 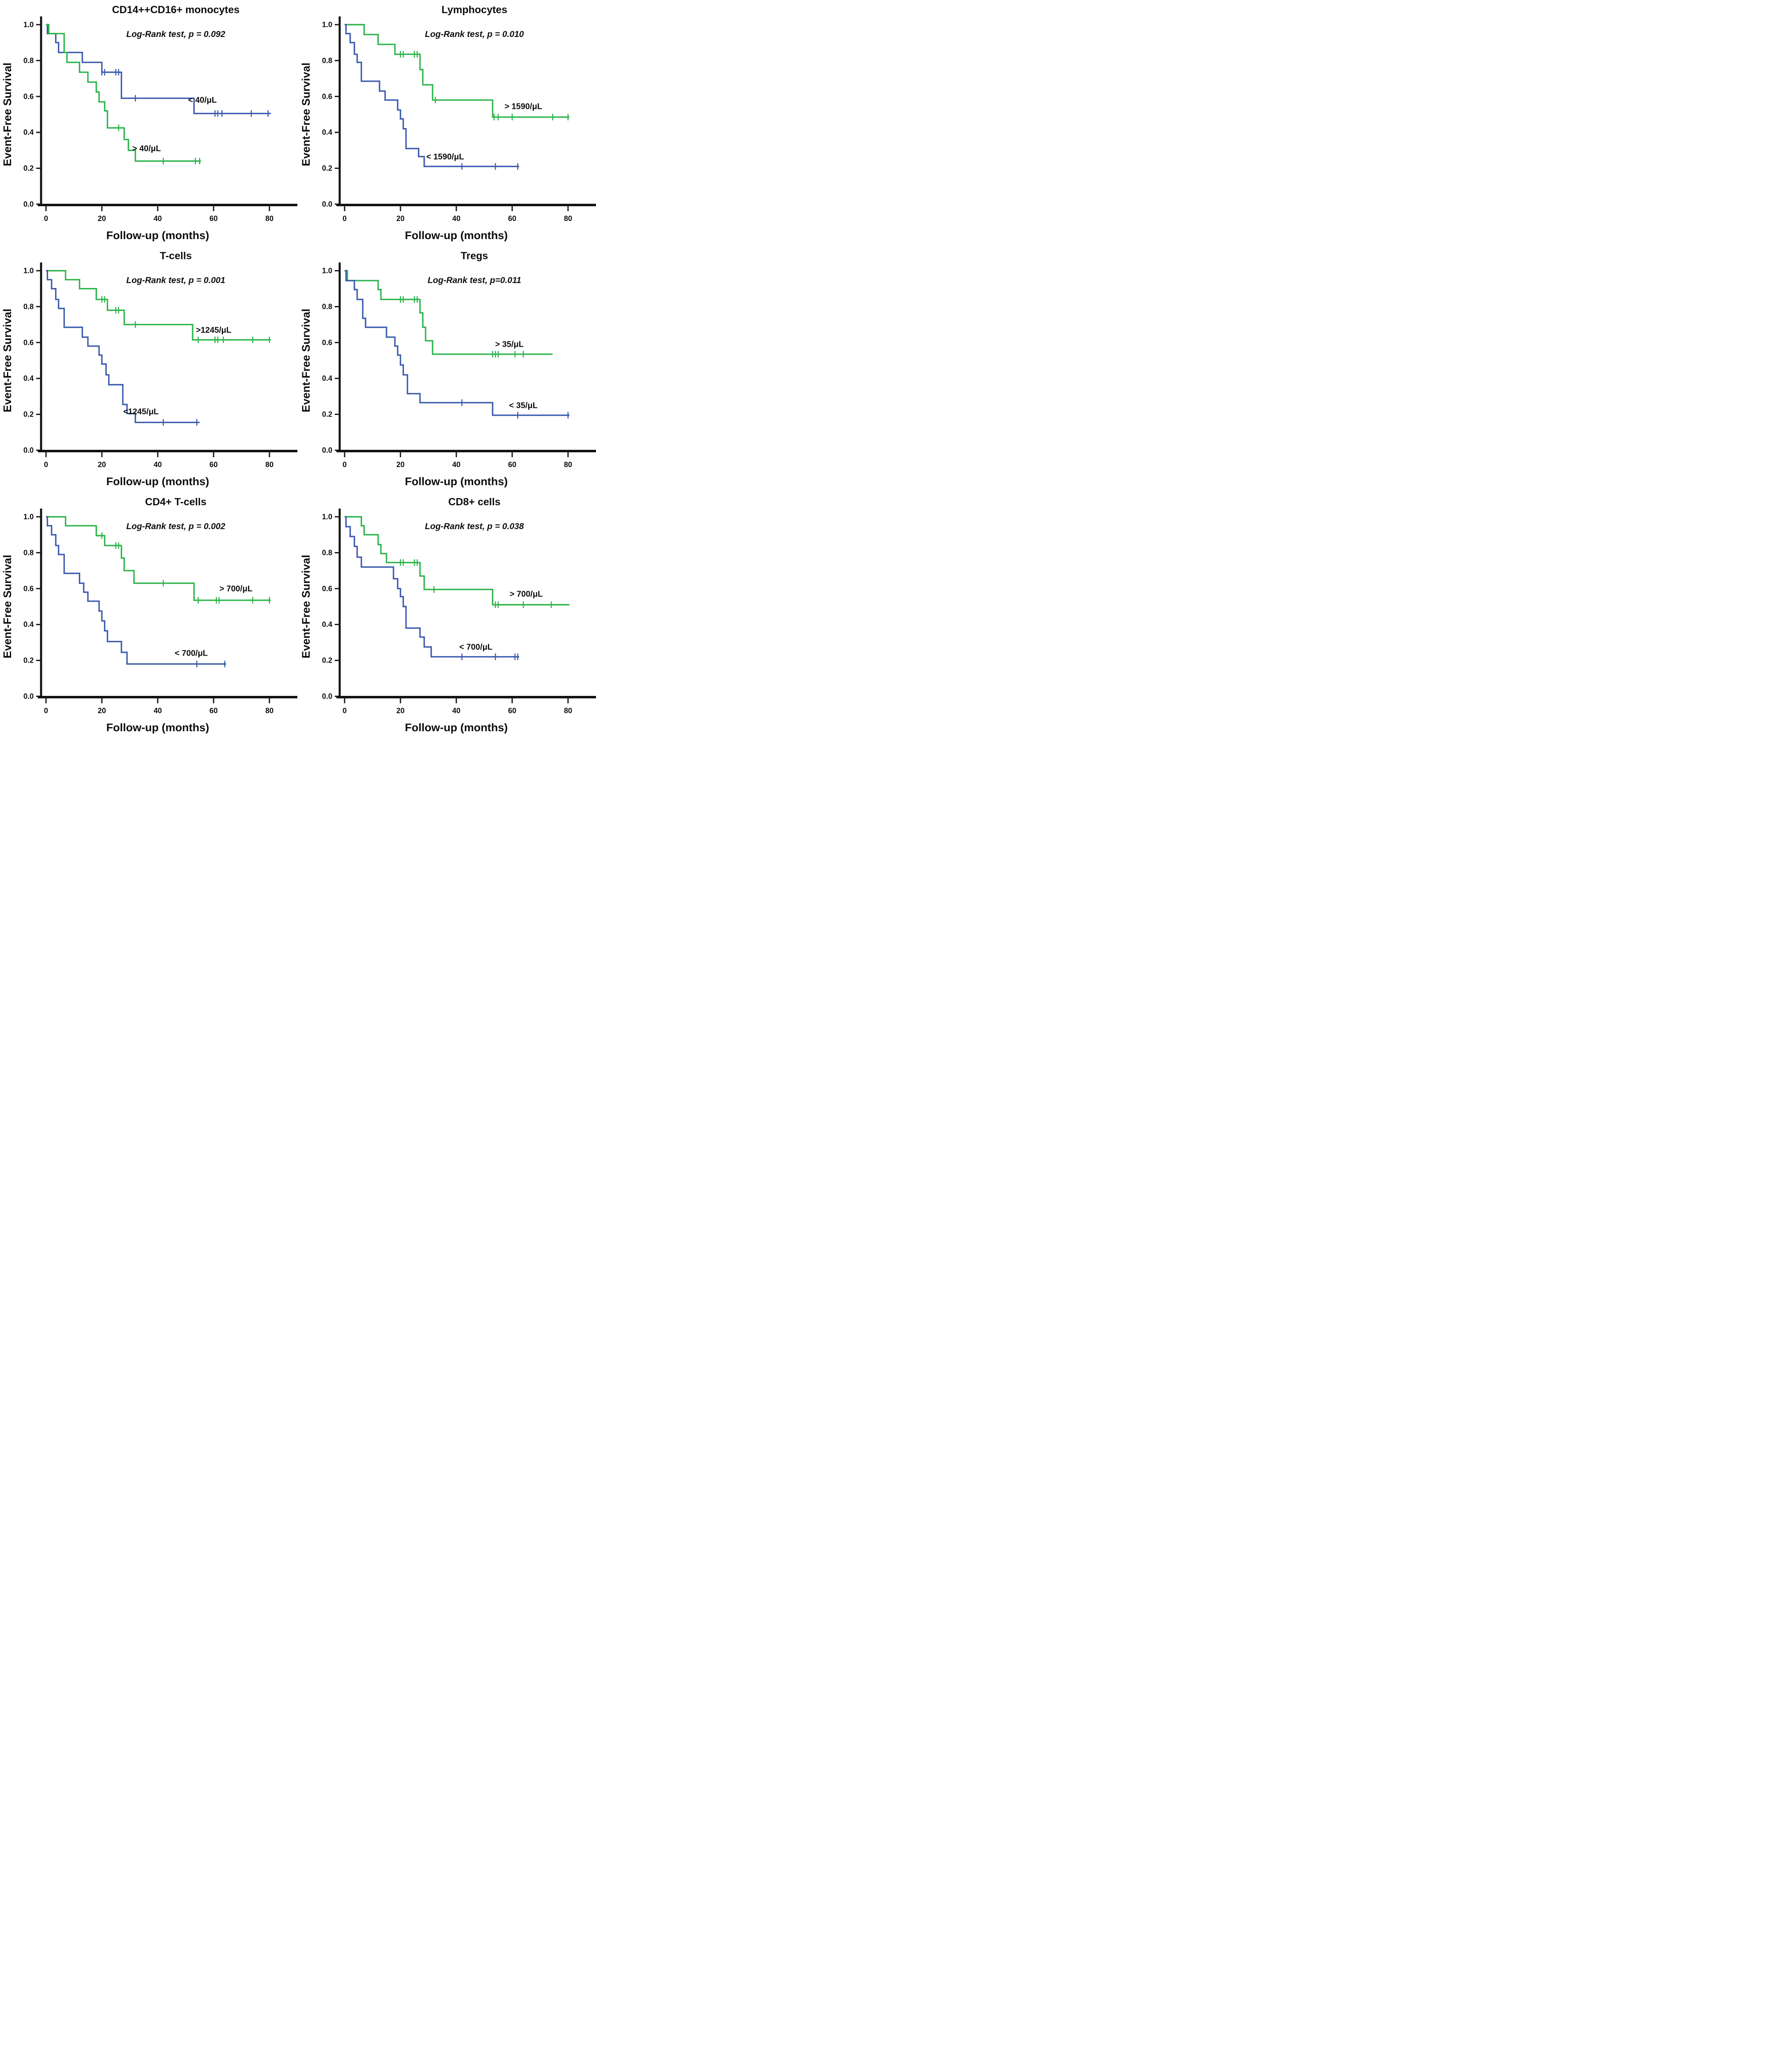 I want to click on series-label-blue: < 35/μL, so click(x=524, y=405).